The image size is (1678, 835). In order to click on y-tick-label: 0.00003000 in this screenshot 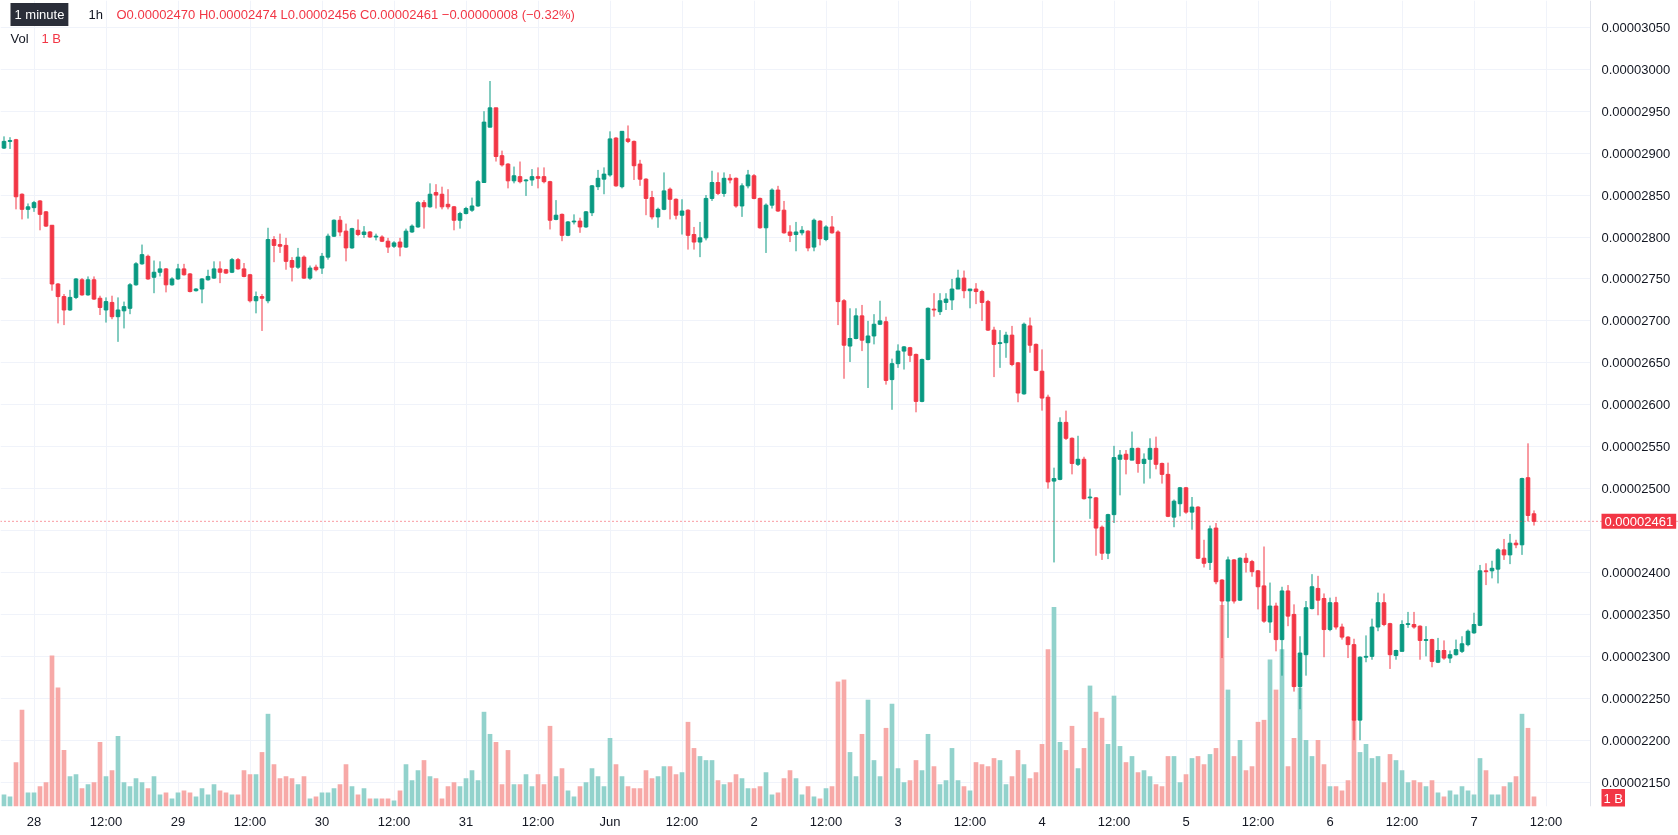, I will do `click(1636, 69)`.